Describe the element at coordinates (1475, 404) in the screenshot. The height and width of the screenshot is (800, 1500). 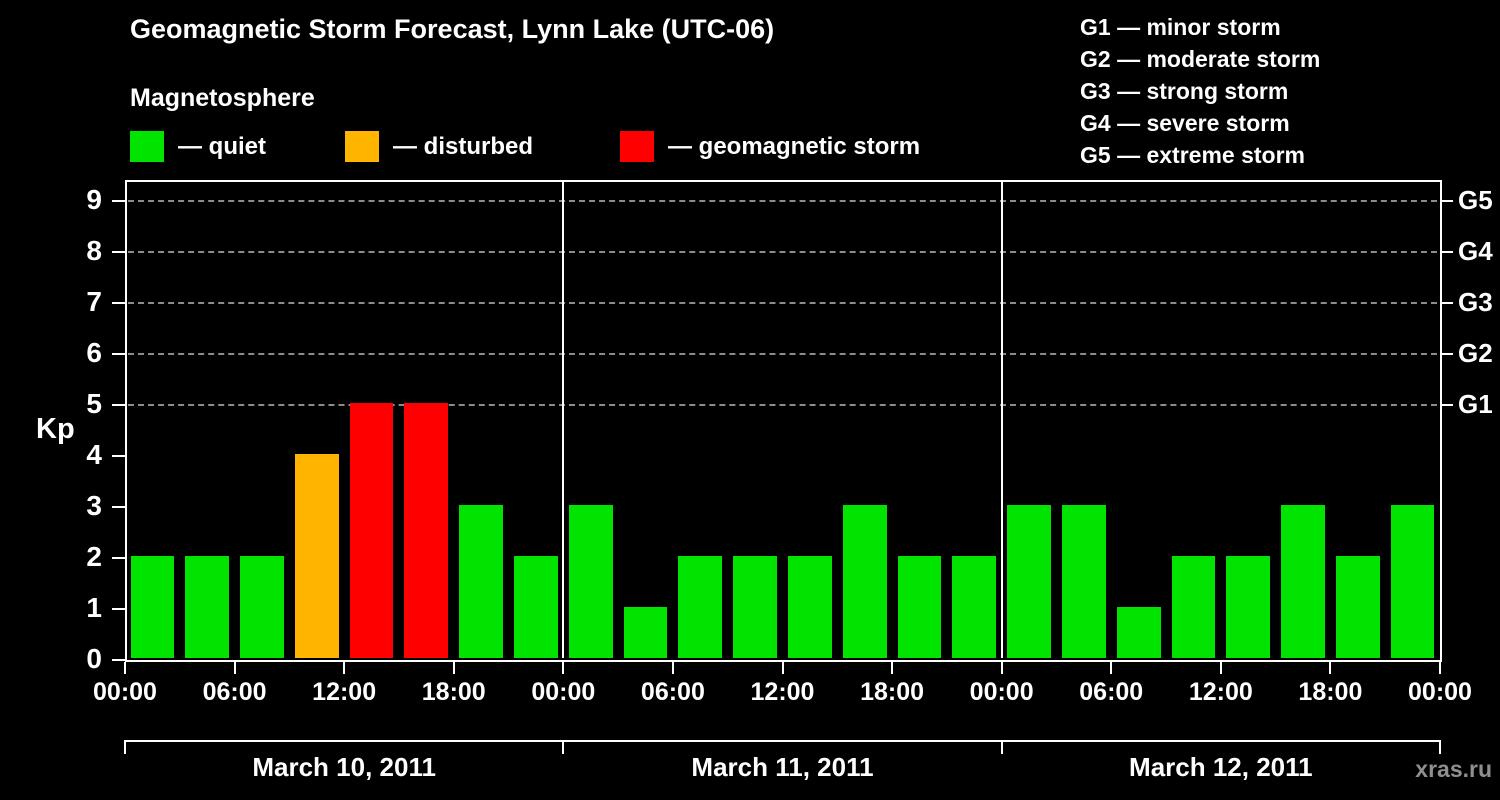
I see `g-level-label: G1` at that location.